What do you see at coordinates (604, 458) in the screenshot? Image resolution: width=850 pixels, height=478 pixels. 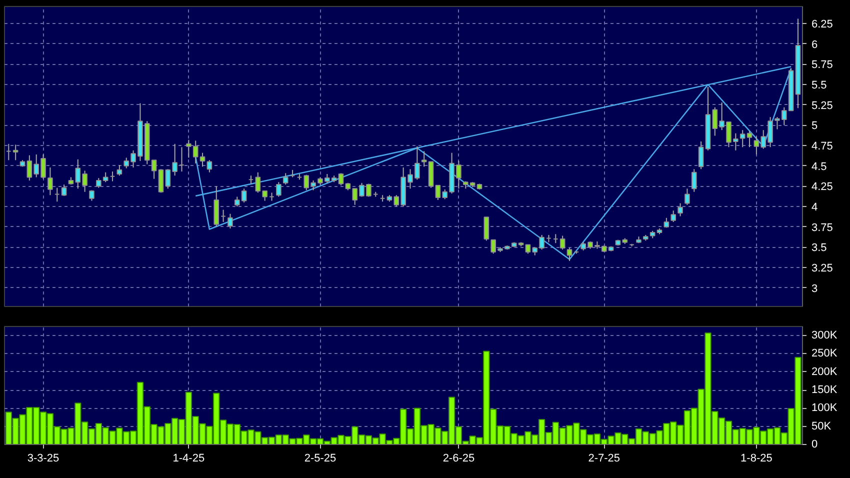 I see `x-tick-label: 2-7-25` at bounding box center [604, 458].